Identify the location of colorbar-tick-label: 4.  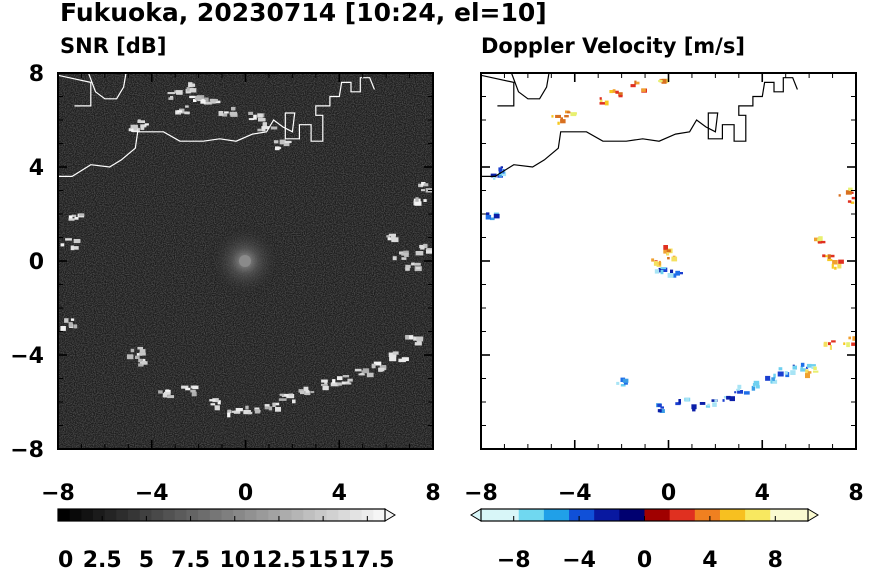
(709, 559).